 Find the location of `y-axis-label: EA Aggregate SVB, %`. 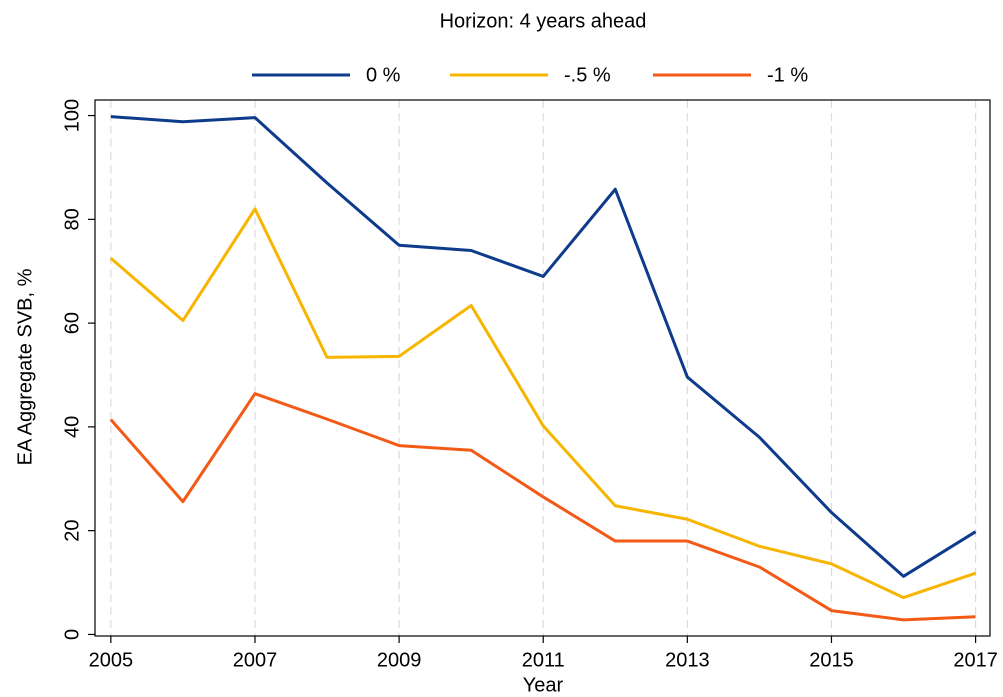

y-axis-label: EA Aggregate SVB, % is located at coordinates (25, 366).